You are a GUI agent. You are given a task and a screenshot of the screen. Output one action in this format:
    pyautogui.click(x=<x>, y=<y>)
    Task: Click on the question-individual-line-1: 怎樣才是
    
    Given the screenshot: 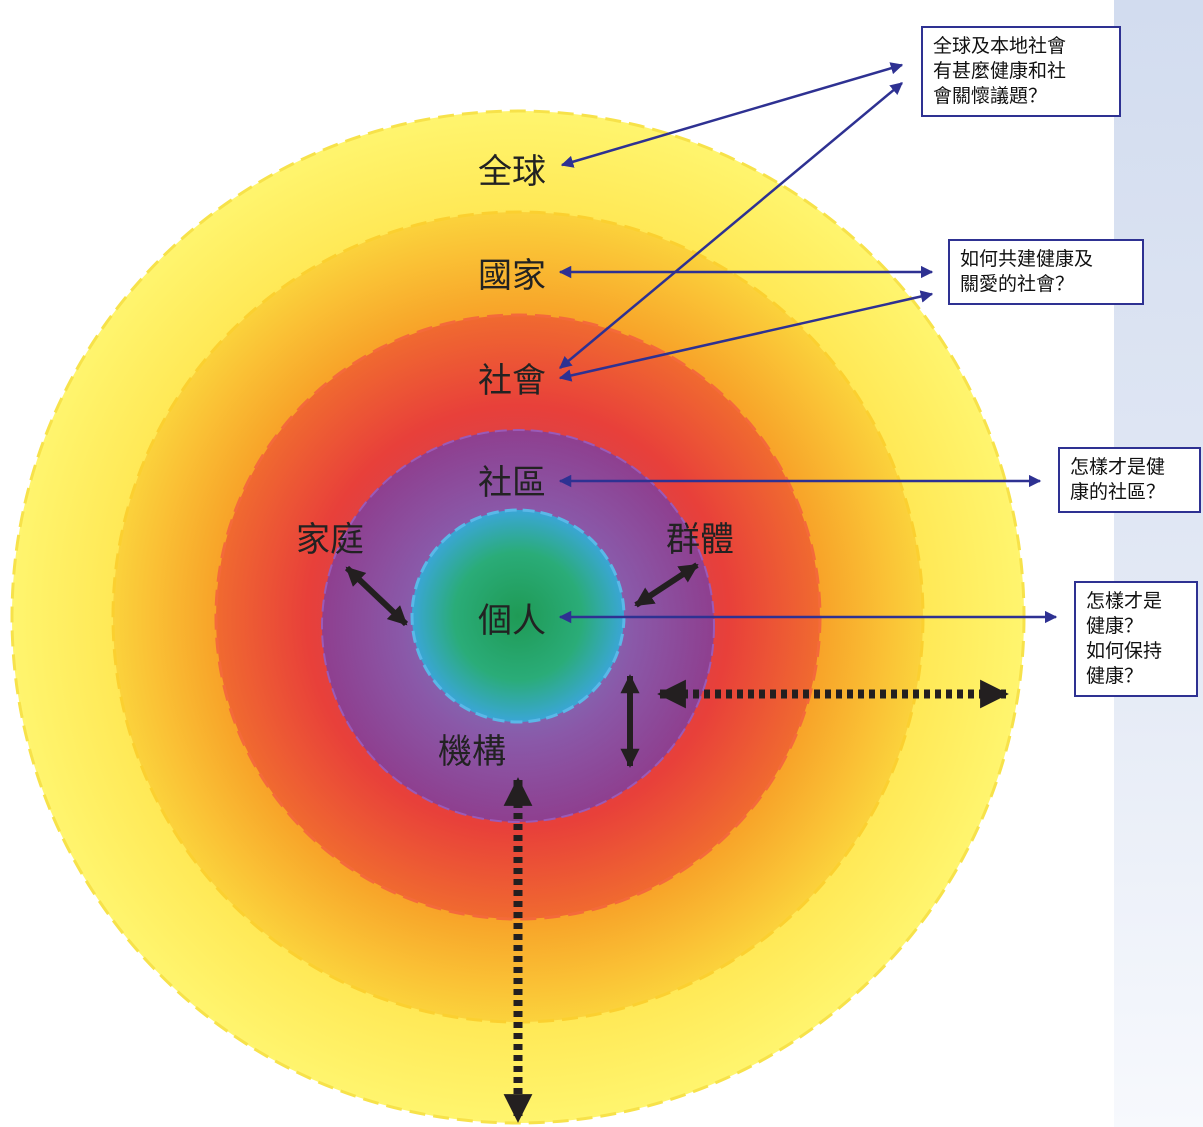 What is the action you would take?
    pyautogui.click(x=1124, y=601)
    